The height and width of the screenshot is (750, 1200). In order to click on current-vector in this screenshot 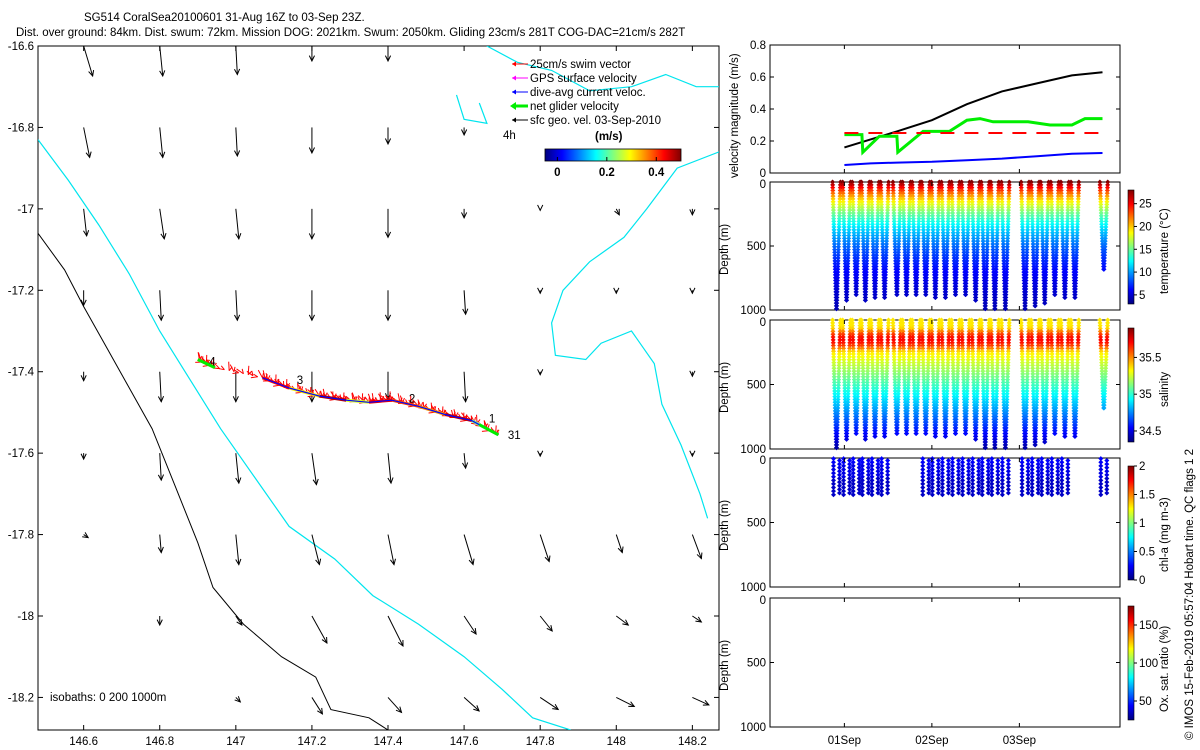, I will do `click(626, 701)`.